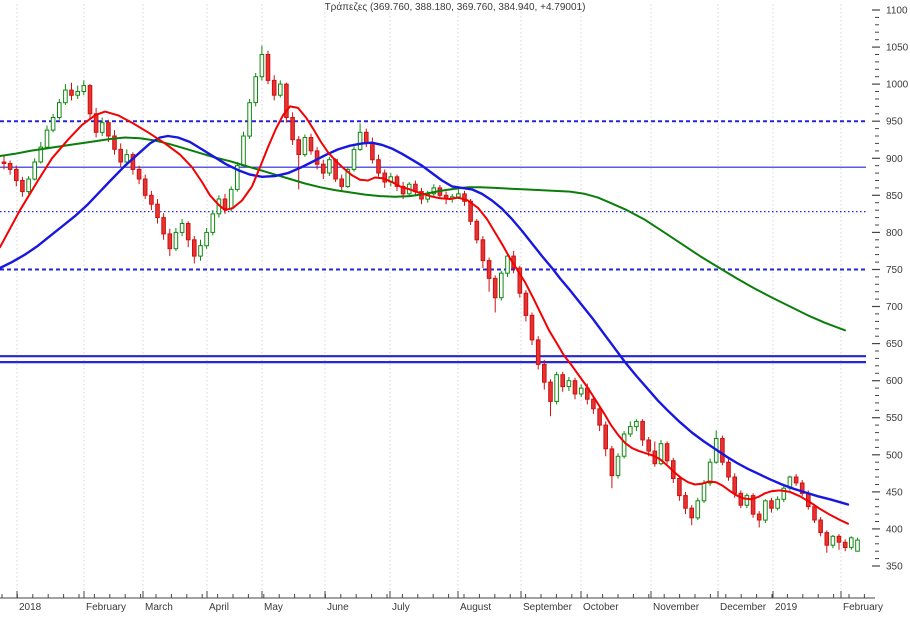 The width and height of the screenshot is (910, 622). I want to click on y-axis-label: 400, so click(894, 529).